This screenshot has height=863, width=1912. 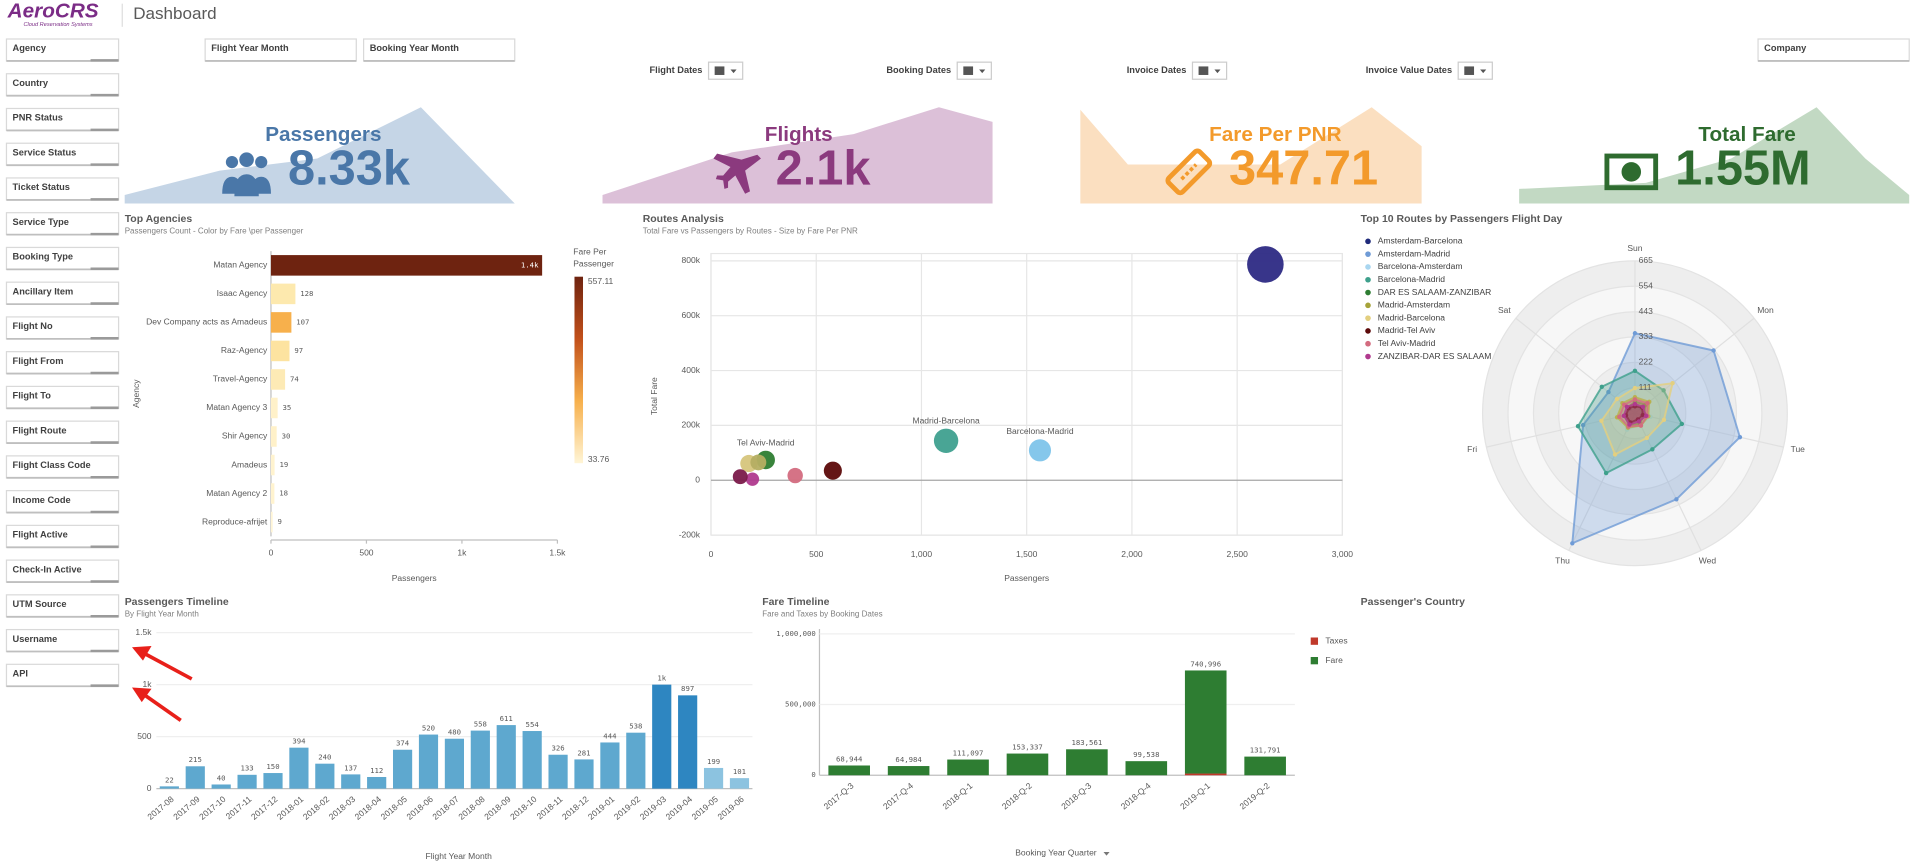 What do you see at coordinates (1743, 169) in the screenshot?
I see `kpi-value: 1.55M` at bounding box center [1743, 169].